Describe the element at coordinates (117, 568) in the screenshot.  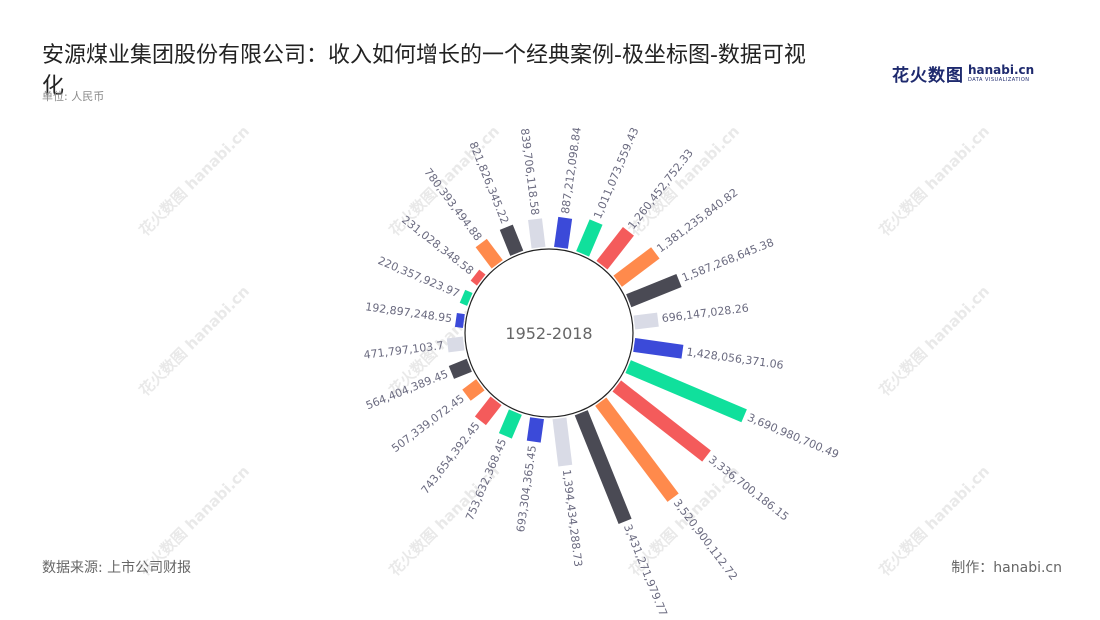
I see `data-source: 数据来源: 上市公司财报` at that location.